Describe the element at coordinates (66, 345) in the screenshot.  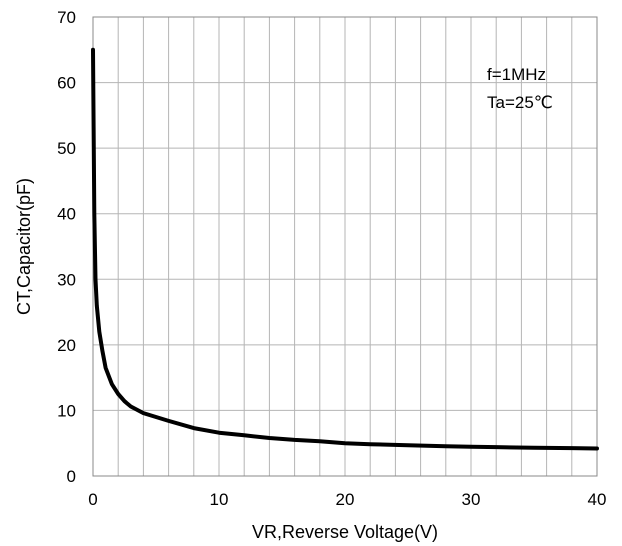
I see `y-tick-label: 20` at that location.